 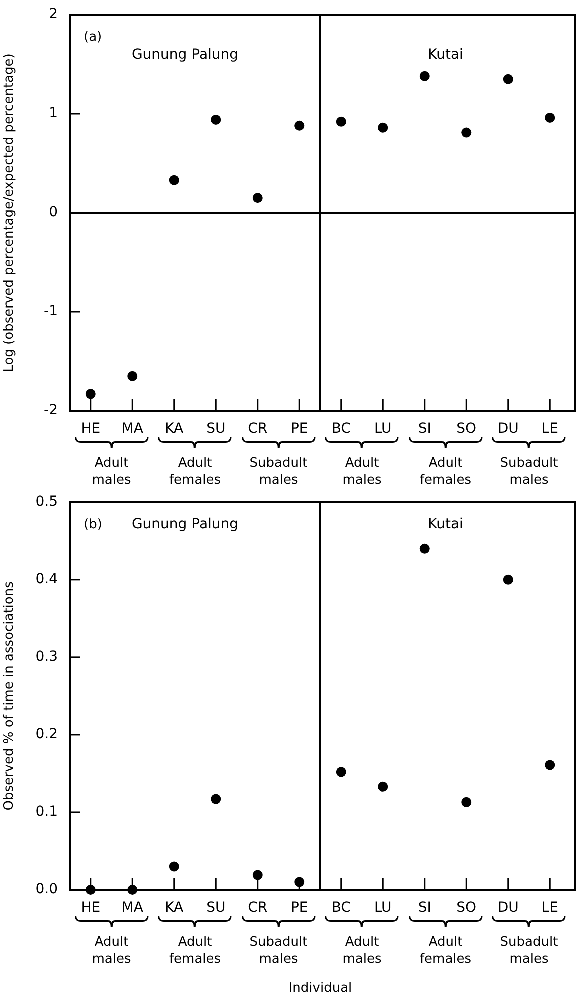 What do you see at coordinates (47, 657) in the screenshot?
I see `y-tick-label: 0.3` at bounding box center [47, 657].